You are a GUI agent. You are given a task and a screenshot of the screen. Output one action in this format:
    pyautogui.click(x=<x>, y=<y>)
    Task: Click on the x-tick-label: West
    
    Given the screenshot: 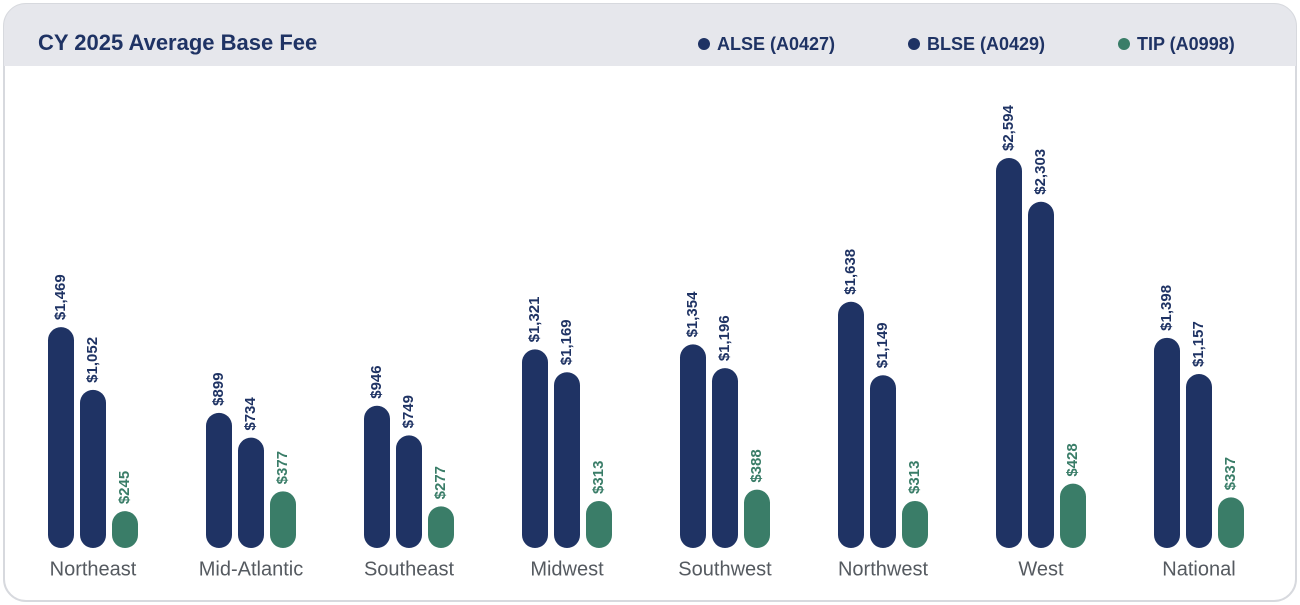 What is the action you would take?
    pyautogui.click(x=1041, y=569)
    